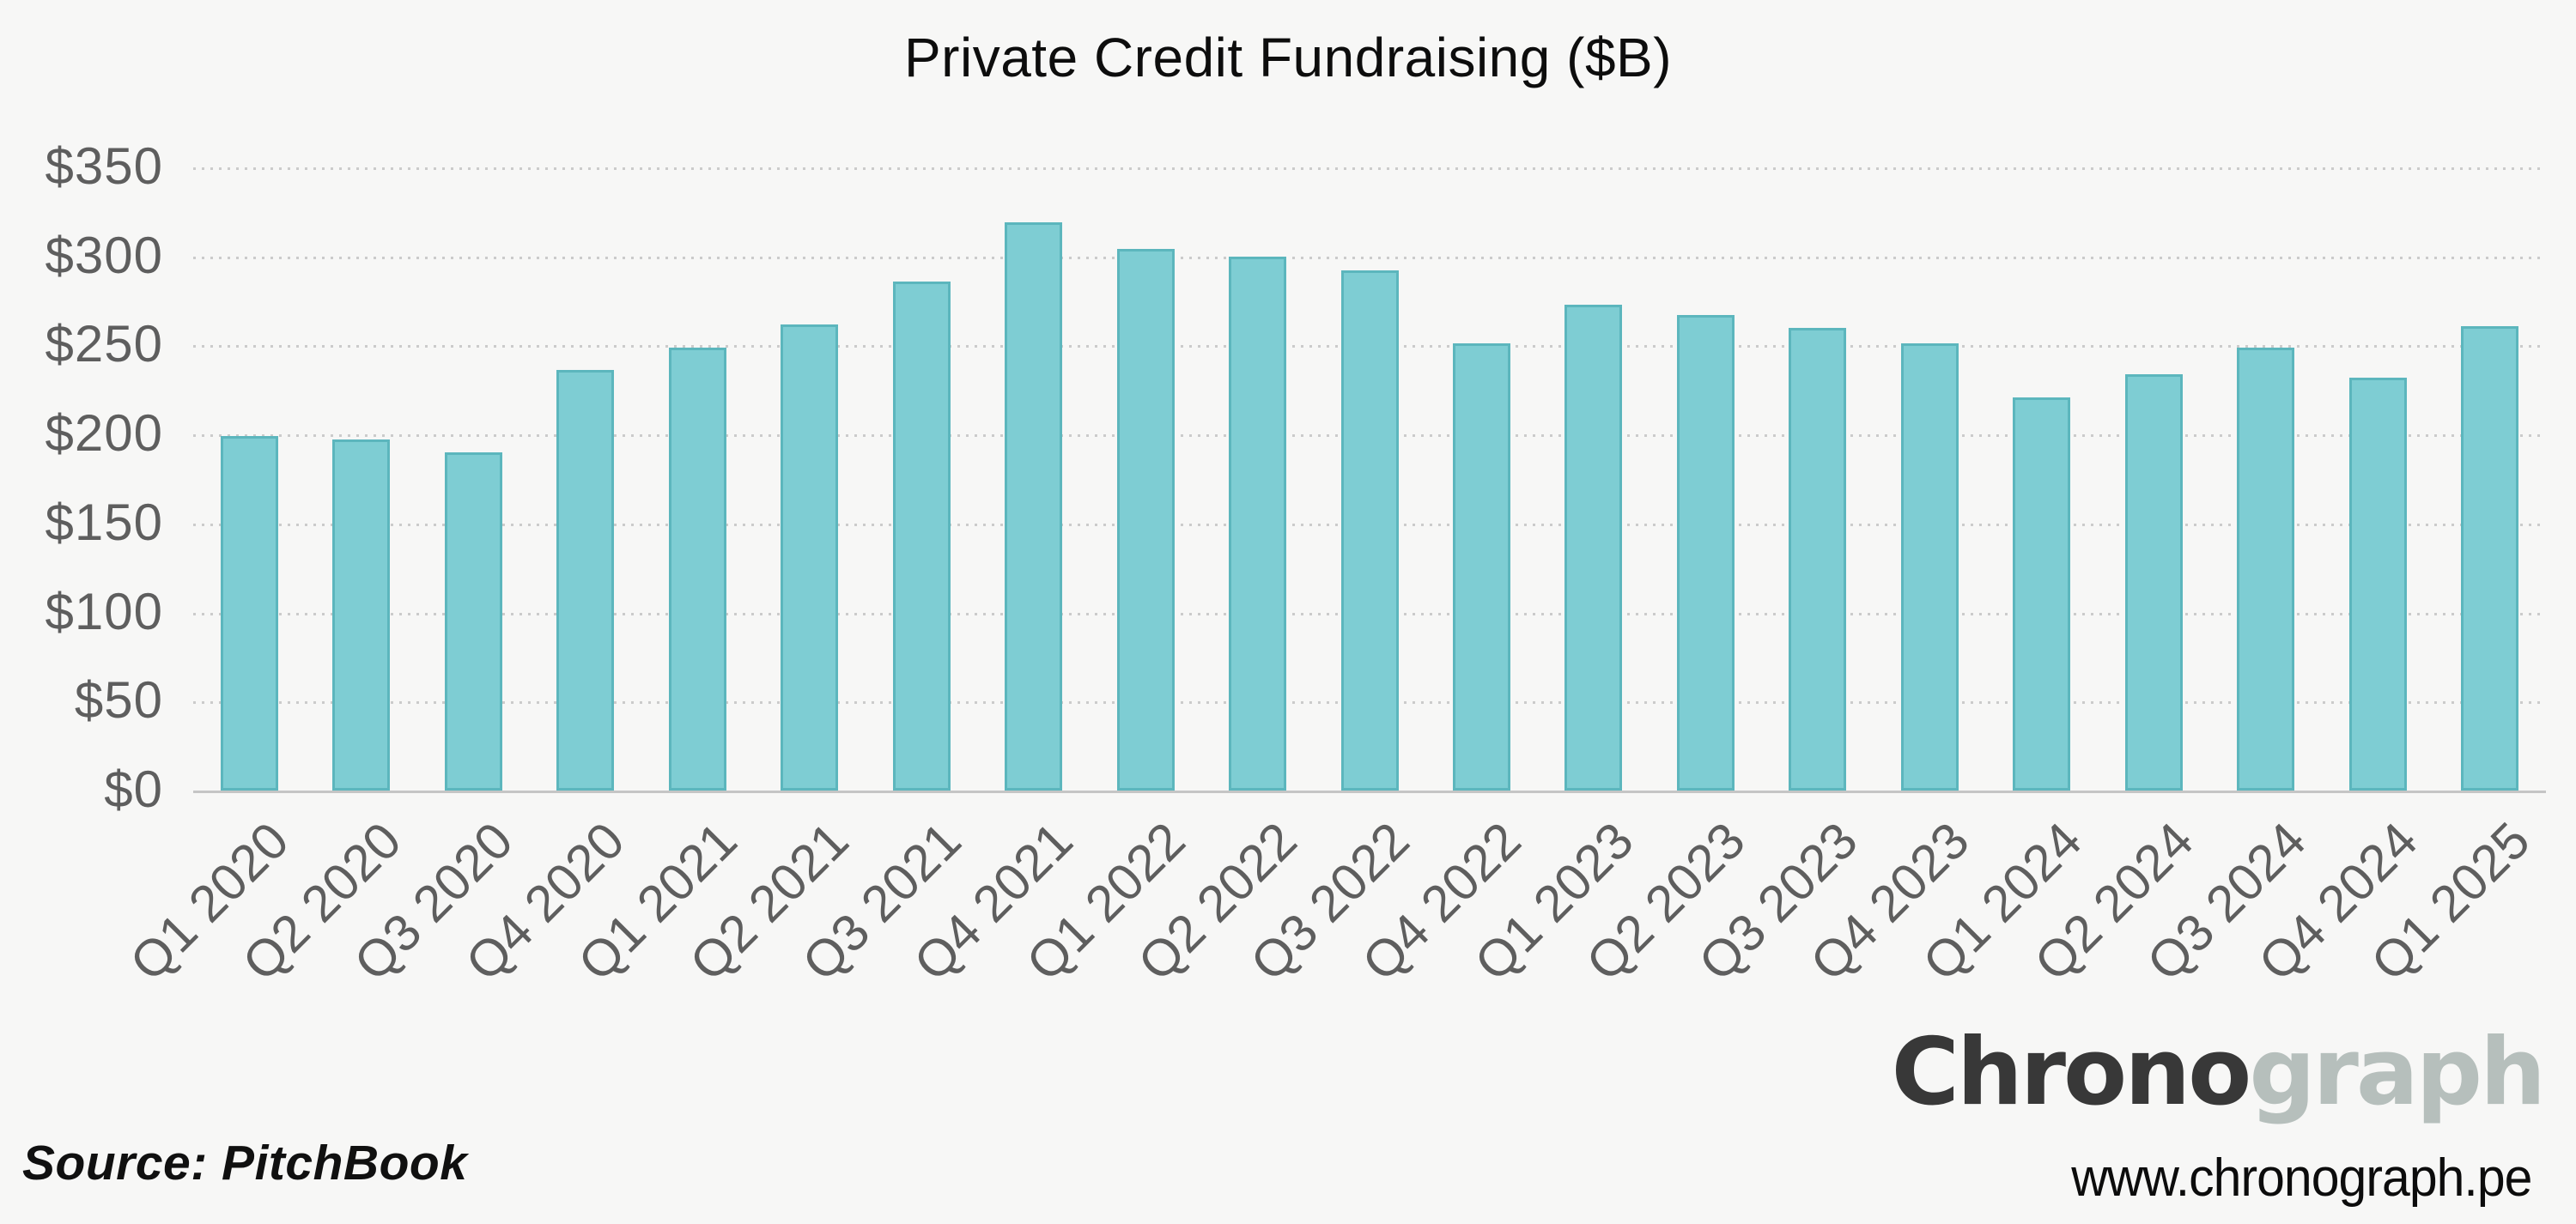  I want to click on website-url: www.chronograph.pe, so click(2301, 1178).